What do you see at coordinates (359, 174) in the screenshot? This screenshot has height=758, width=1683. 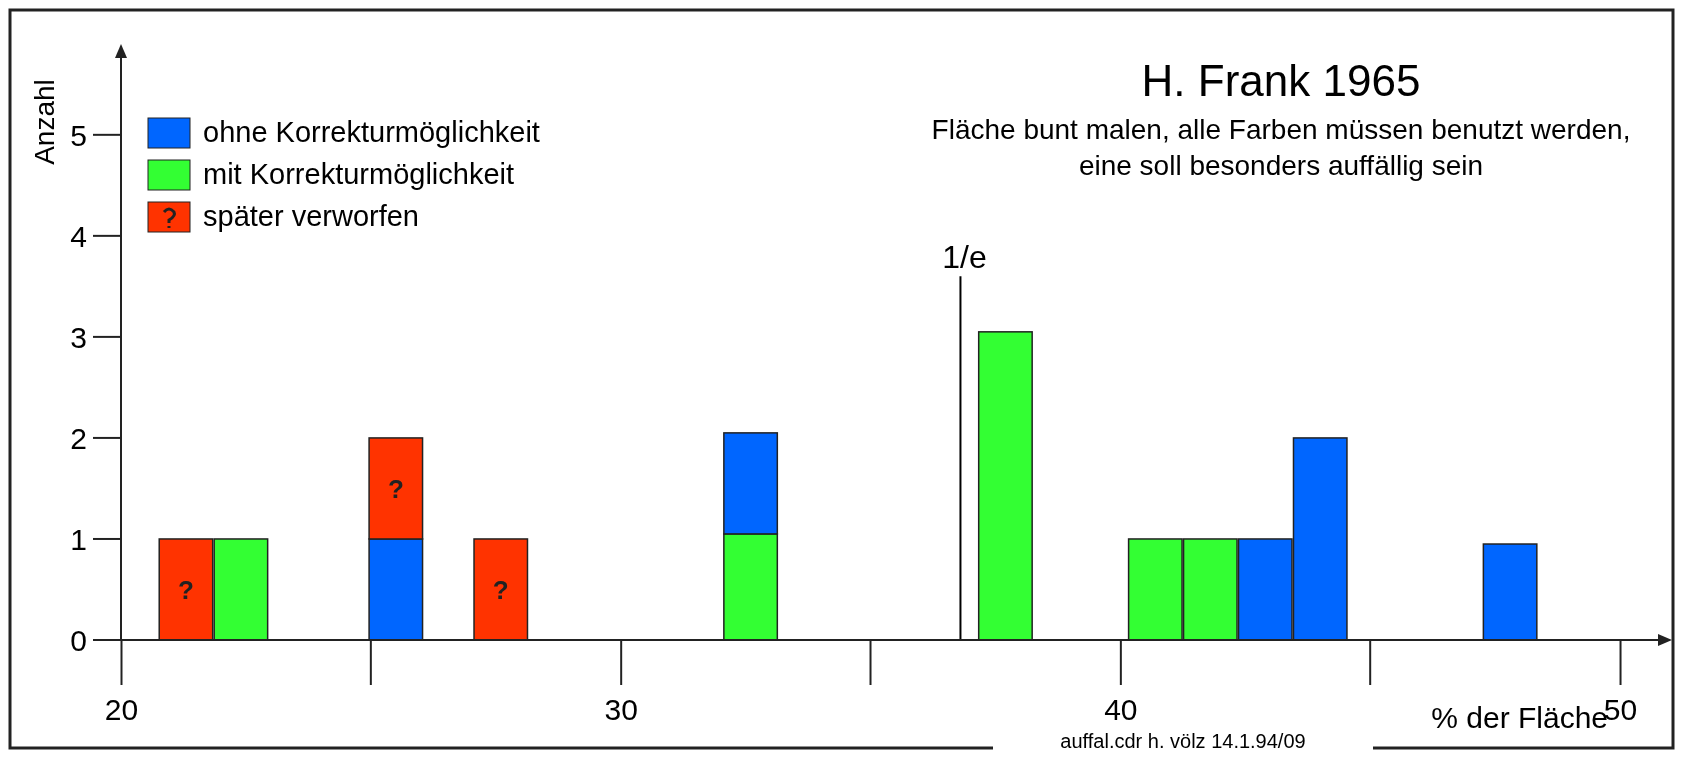 I see `legend-label: mit Korrekturmöglichkeit` at bounding box center [359, 174].